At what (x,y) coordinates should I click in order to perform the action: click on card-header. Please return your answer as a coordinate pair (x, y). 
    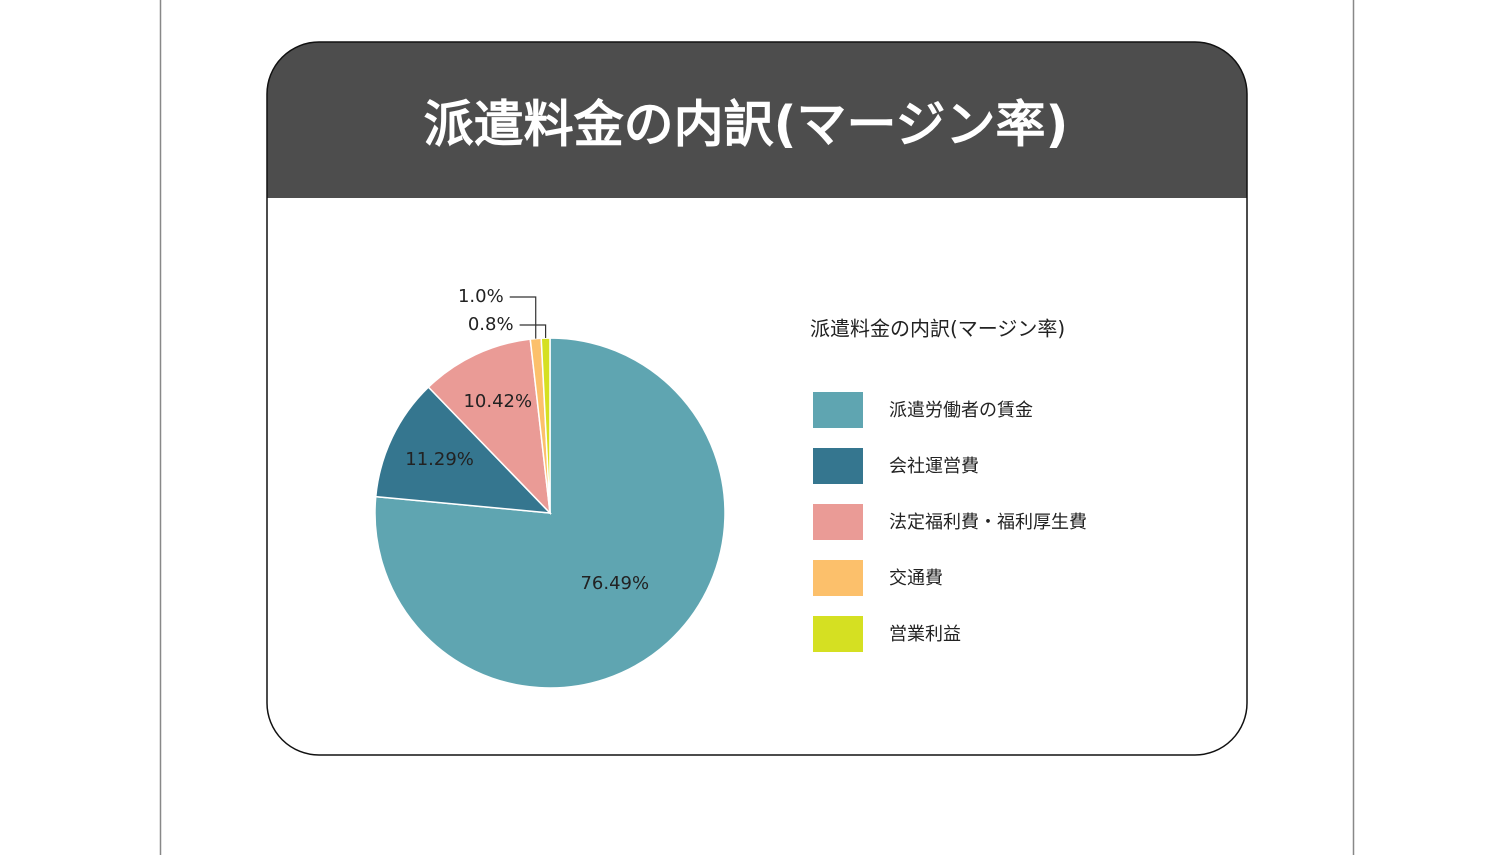
    Looking at the image, I should click on (757, 120).